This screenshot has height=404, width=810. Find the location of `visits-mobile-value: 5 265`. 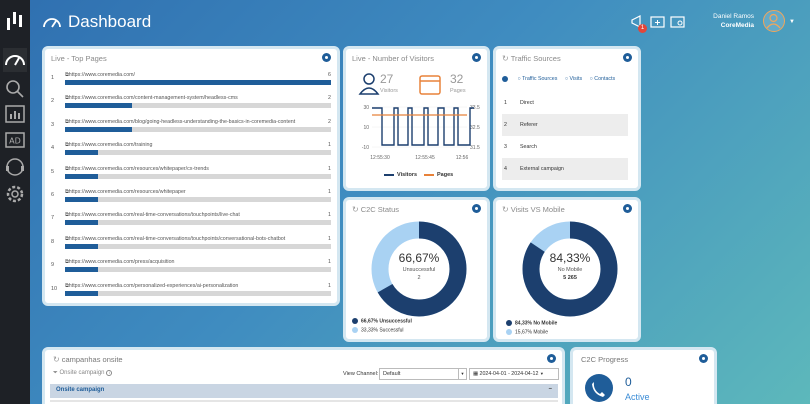

visits-mobile-value: 5 265 is located at coordinates (570, 278).